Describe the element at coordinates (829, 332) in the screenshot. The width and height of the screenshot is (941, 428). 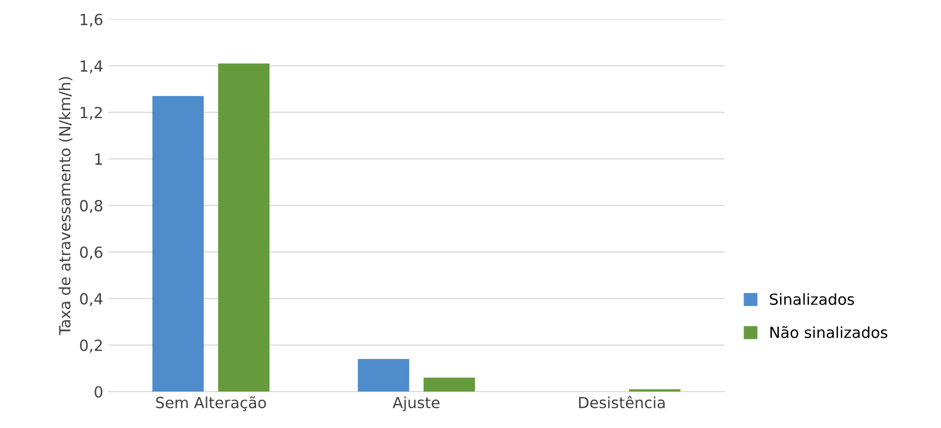
I see `legend-label: Não sinalizados` at that location.